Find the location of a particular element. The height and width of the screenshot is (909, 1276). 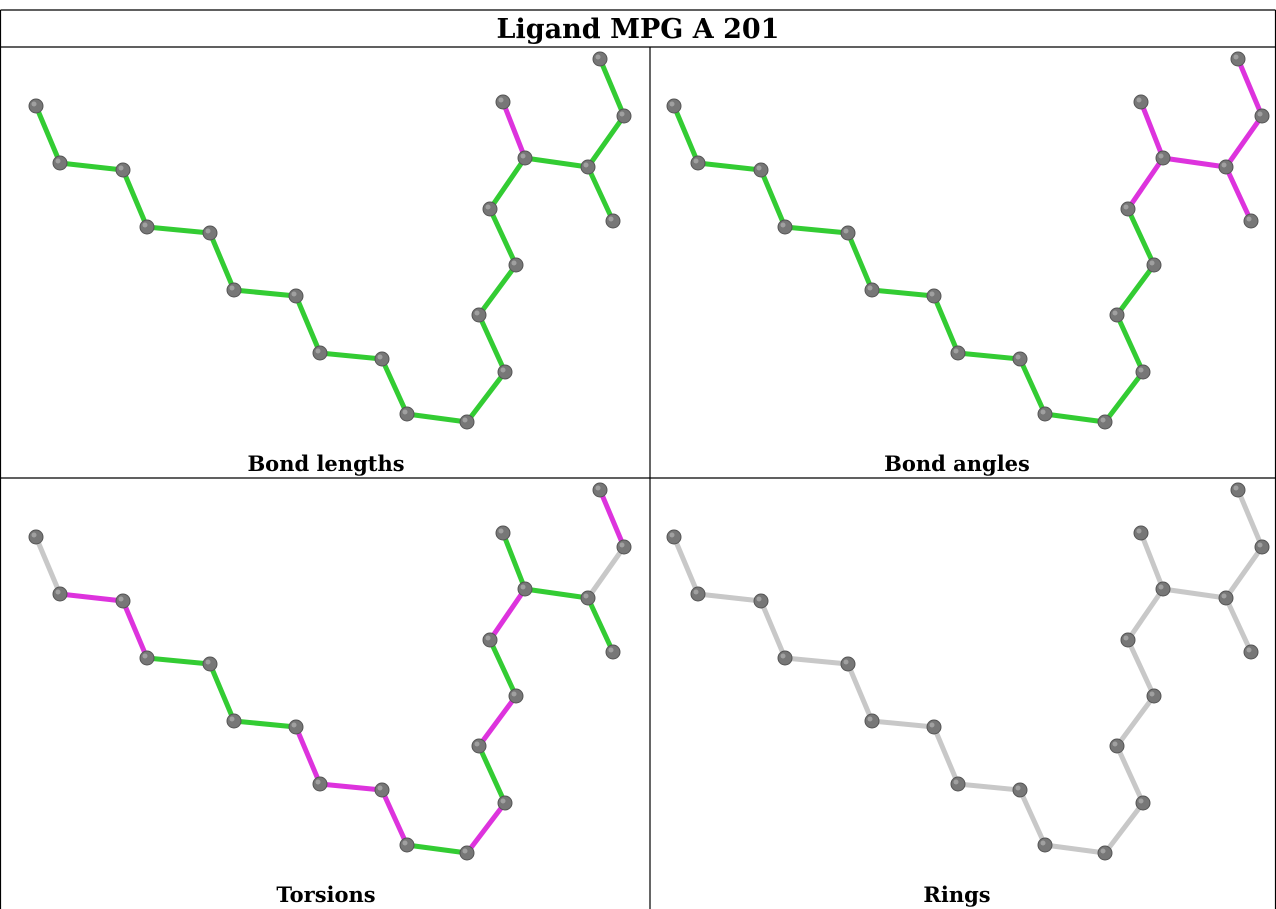

panel-caption: Rings is located at coordinates (956, 894).